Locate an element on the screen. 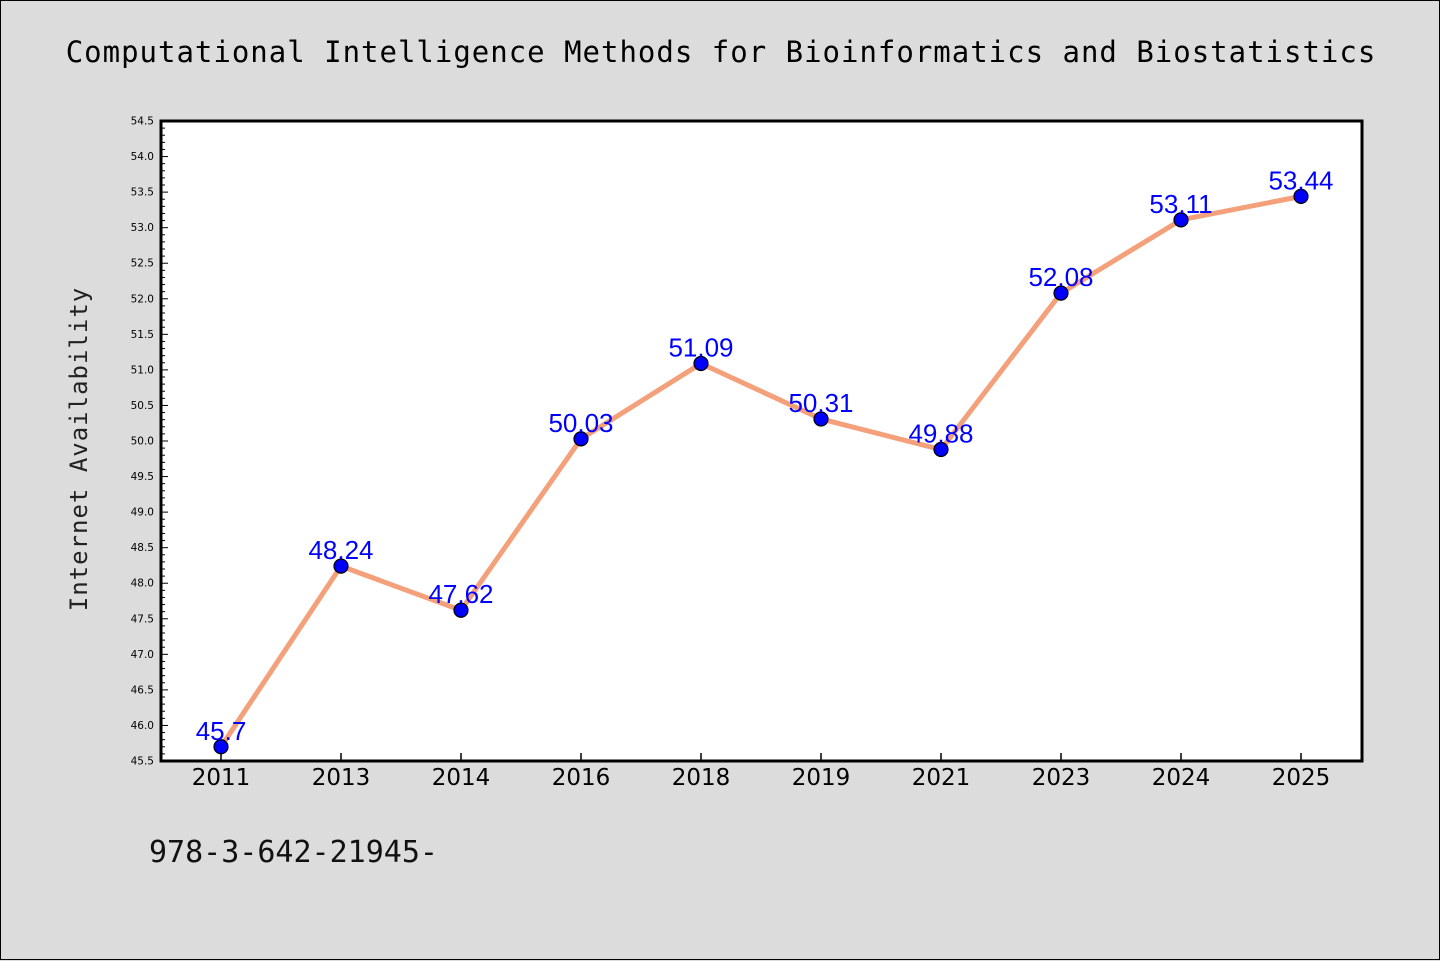 This screenshot has height=961, width=1440. y-tick-label: 47.5 is located at coordinates (142, 619).